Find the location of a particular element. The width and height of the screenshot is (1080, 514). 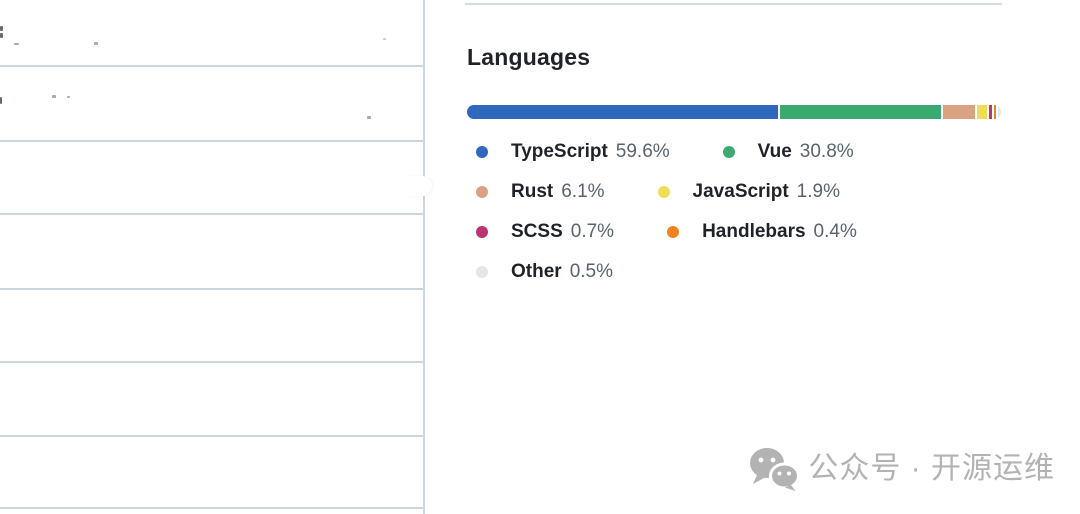

table-bottom-border is located at coordinates (212, 508).